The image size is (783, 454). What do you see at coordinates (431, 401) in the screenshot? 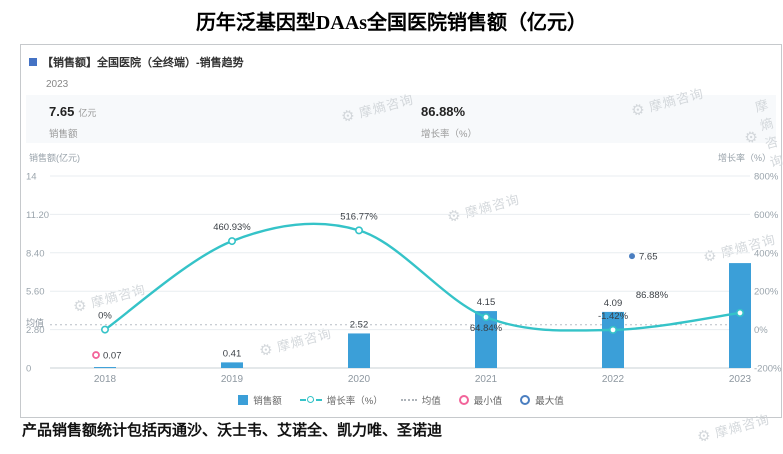
I see `legend-label: 均值` at bounding box center [431, 401].